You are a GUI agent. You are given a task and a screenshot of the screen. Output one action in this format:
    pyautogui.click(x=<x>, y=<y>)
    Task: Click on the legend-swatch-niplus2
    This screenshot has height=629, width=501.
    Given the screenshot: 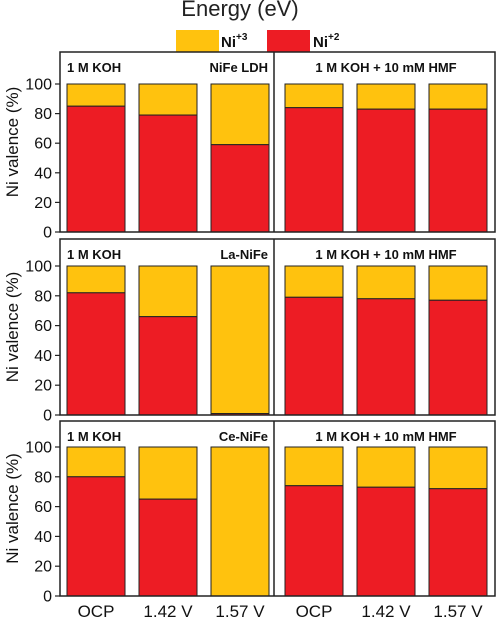 What is the action you would take?
    pyautogui.click(x=288, y=41)
    